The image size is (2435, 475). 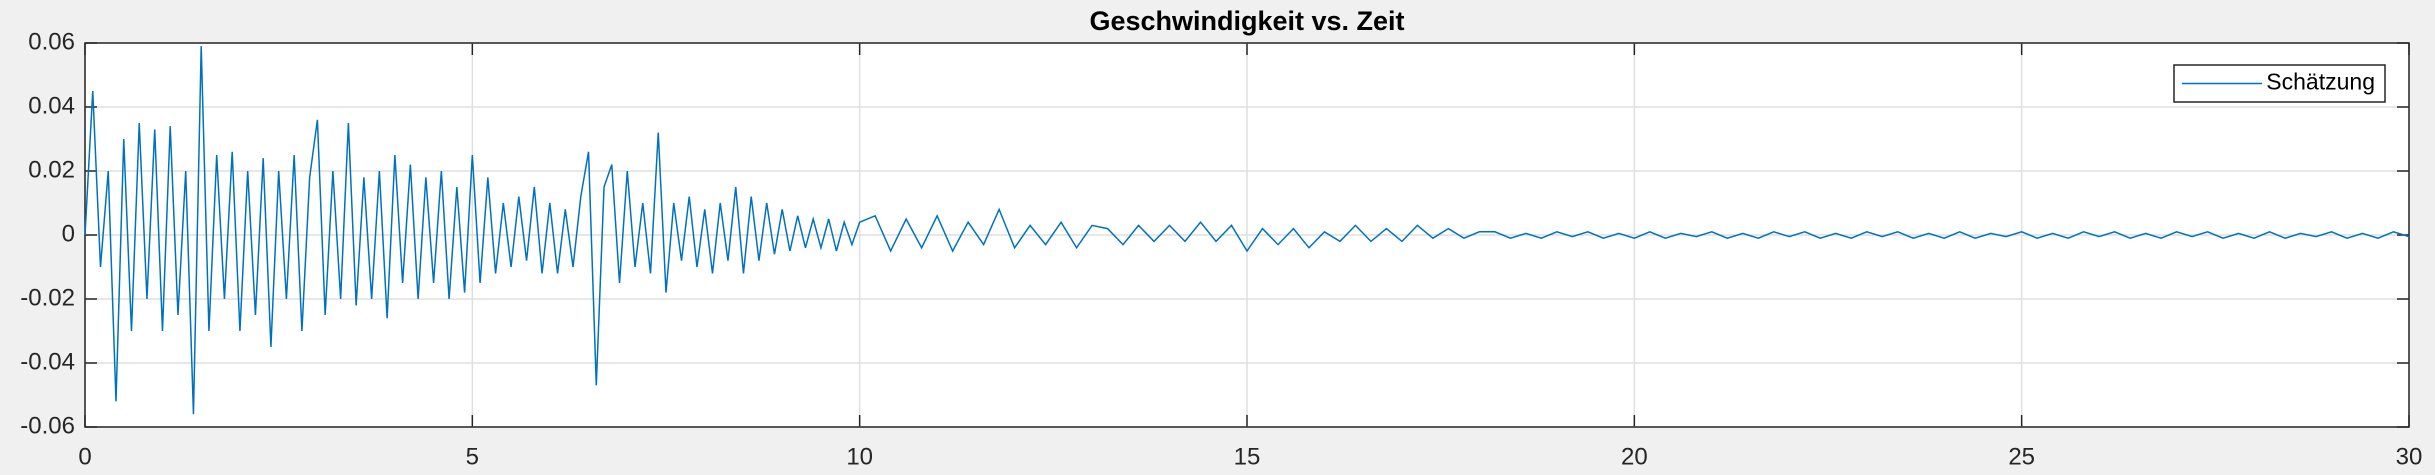 I want to click on x-tick-label: 25, so click(x=2021, y=456).